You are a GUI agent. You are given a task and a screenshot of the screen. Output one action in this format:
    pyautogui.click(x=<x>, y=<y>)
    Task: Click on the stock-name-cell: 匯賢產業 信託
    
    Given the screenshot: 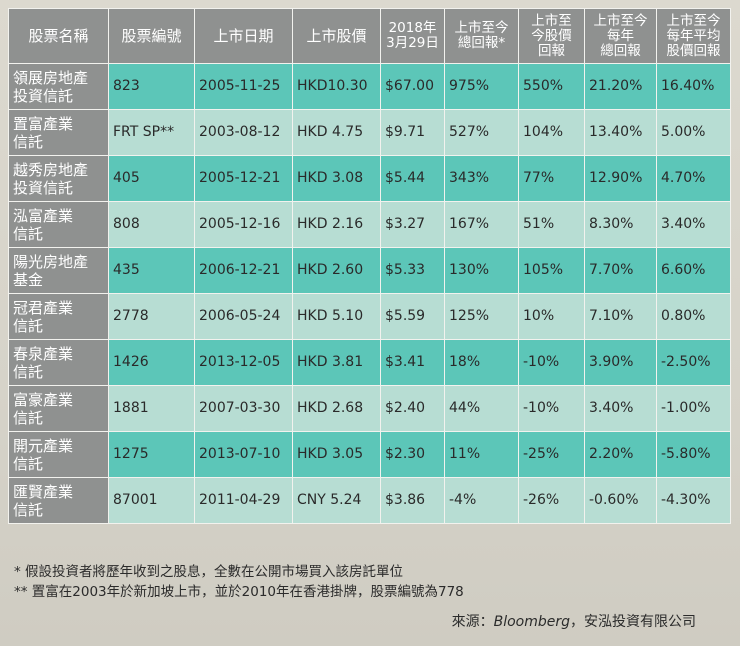 What is the action you would take?
    pyautogui.click(x=58, y=500)
    